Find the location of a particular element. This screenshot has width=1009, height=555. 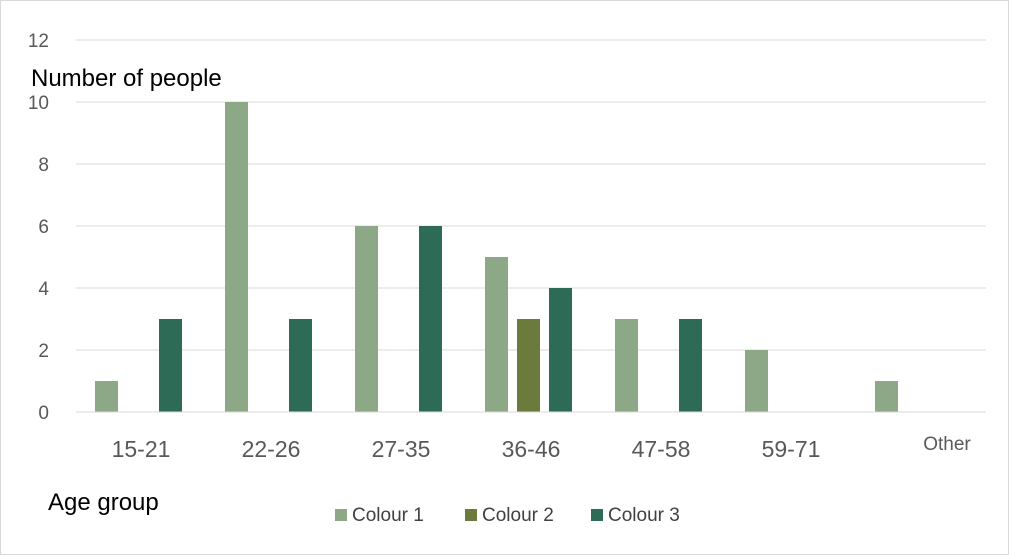

legend-label: Colour 1 is located at coordinates (388, 515).